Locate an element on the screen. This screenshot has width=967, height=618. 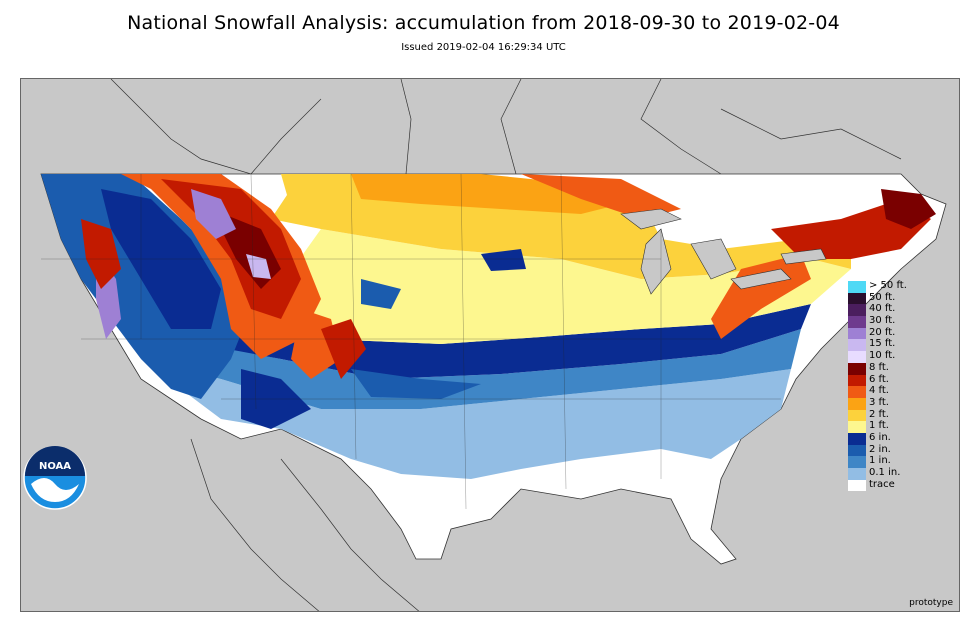
issued-timestamp: Issued 2019-02-04 16:29:34 UTC is located at coordinates (483, 47).